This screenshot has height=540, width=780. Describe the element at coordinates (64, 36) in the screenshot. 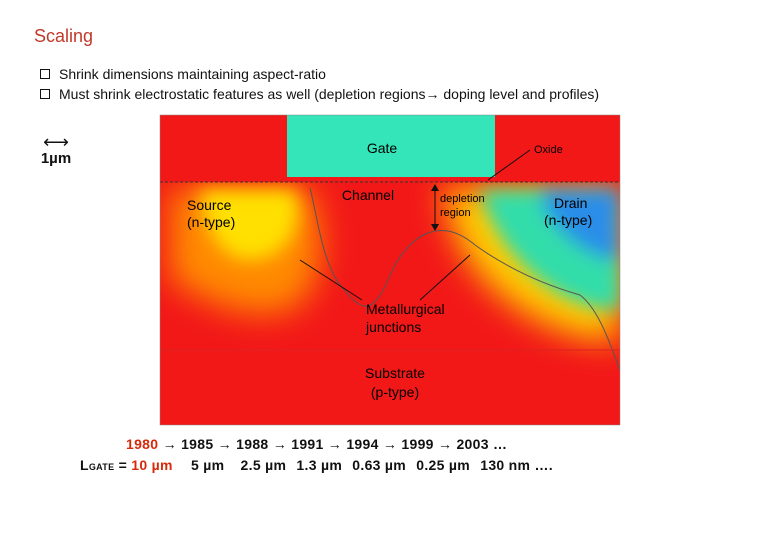

I see `slide-title: Scaling` at that location.